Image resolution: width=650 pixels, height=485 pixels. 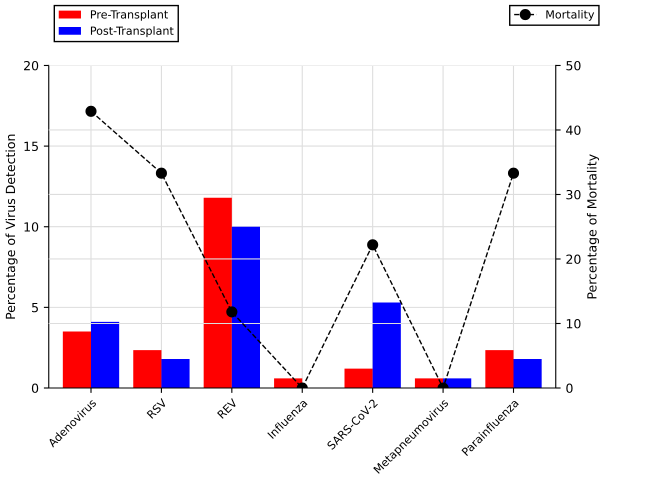 I want to click on legend-label: Post-Transplant, so click(x=132, y=32).